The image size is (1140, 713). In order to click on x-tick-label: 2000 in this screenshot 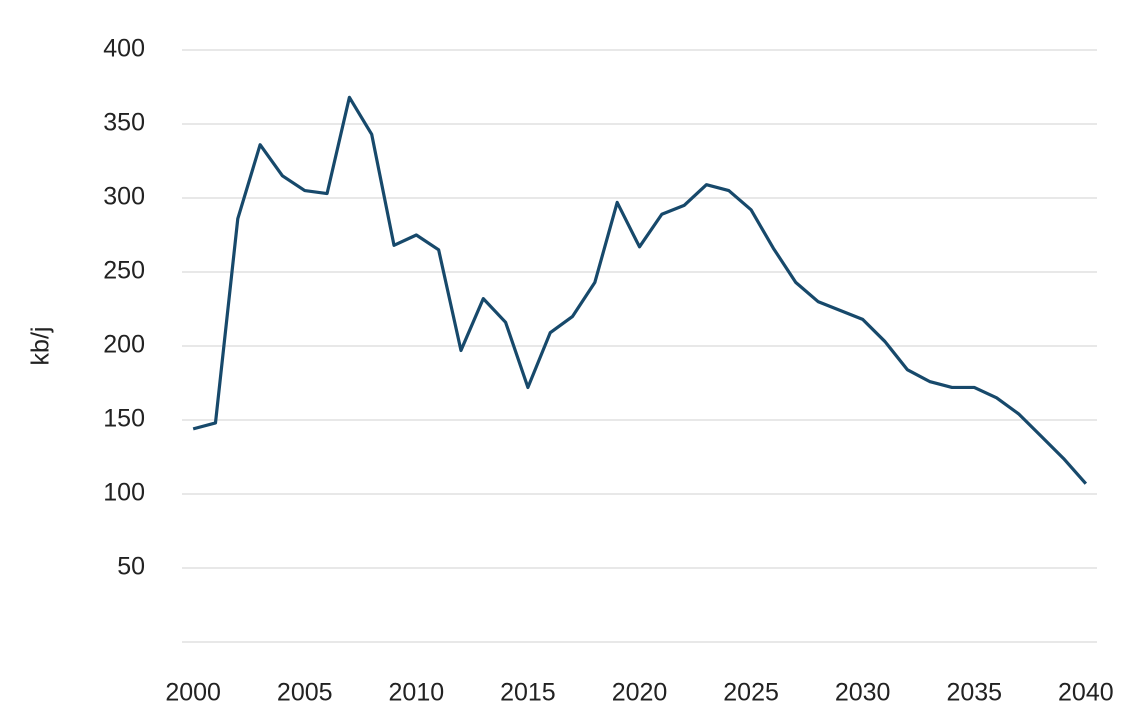, I will do `click(193, 693)`.